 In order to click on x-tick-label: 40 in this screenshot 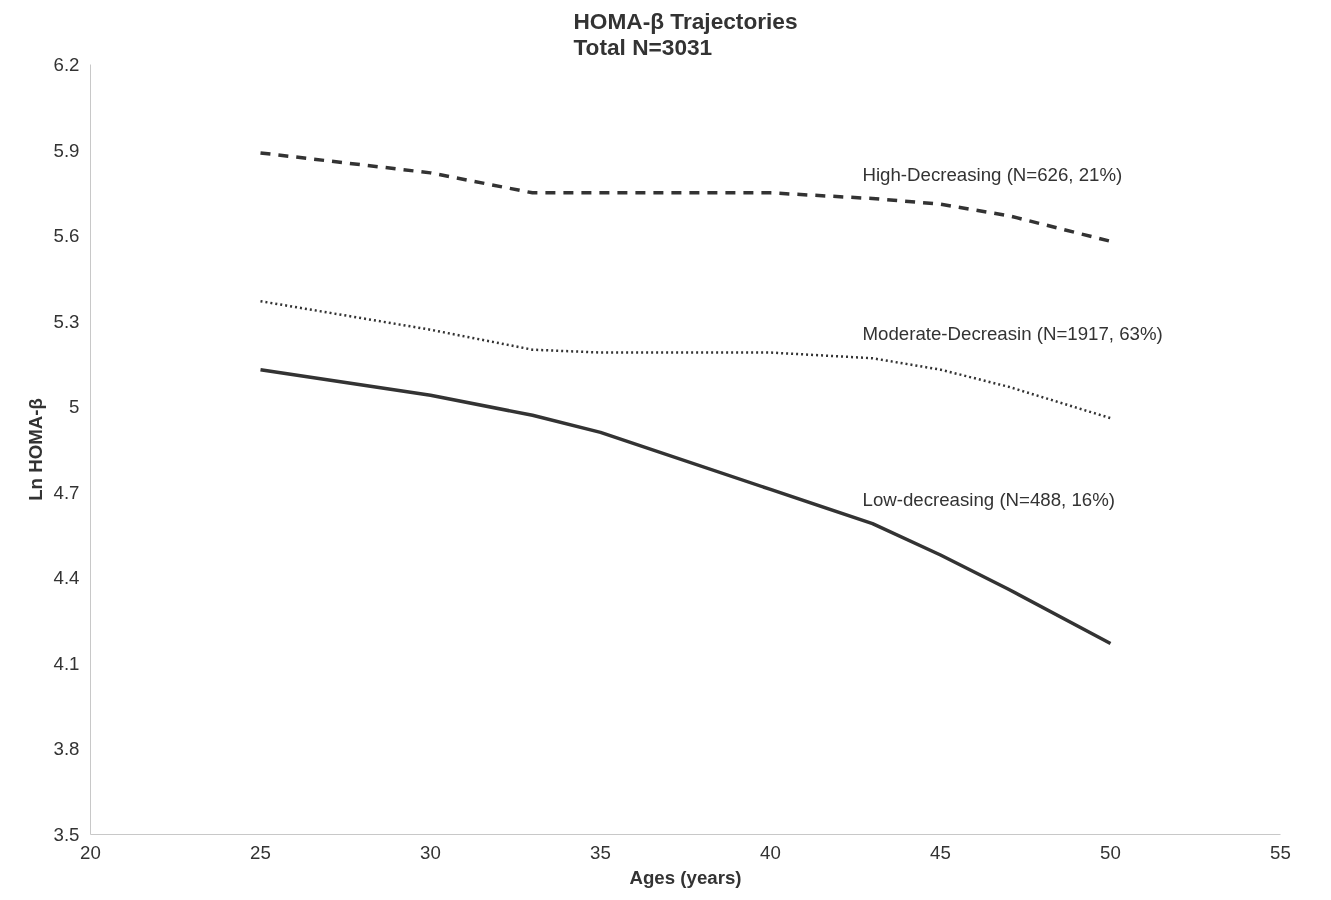, I will do `click(770, 852)`.